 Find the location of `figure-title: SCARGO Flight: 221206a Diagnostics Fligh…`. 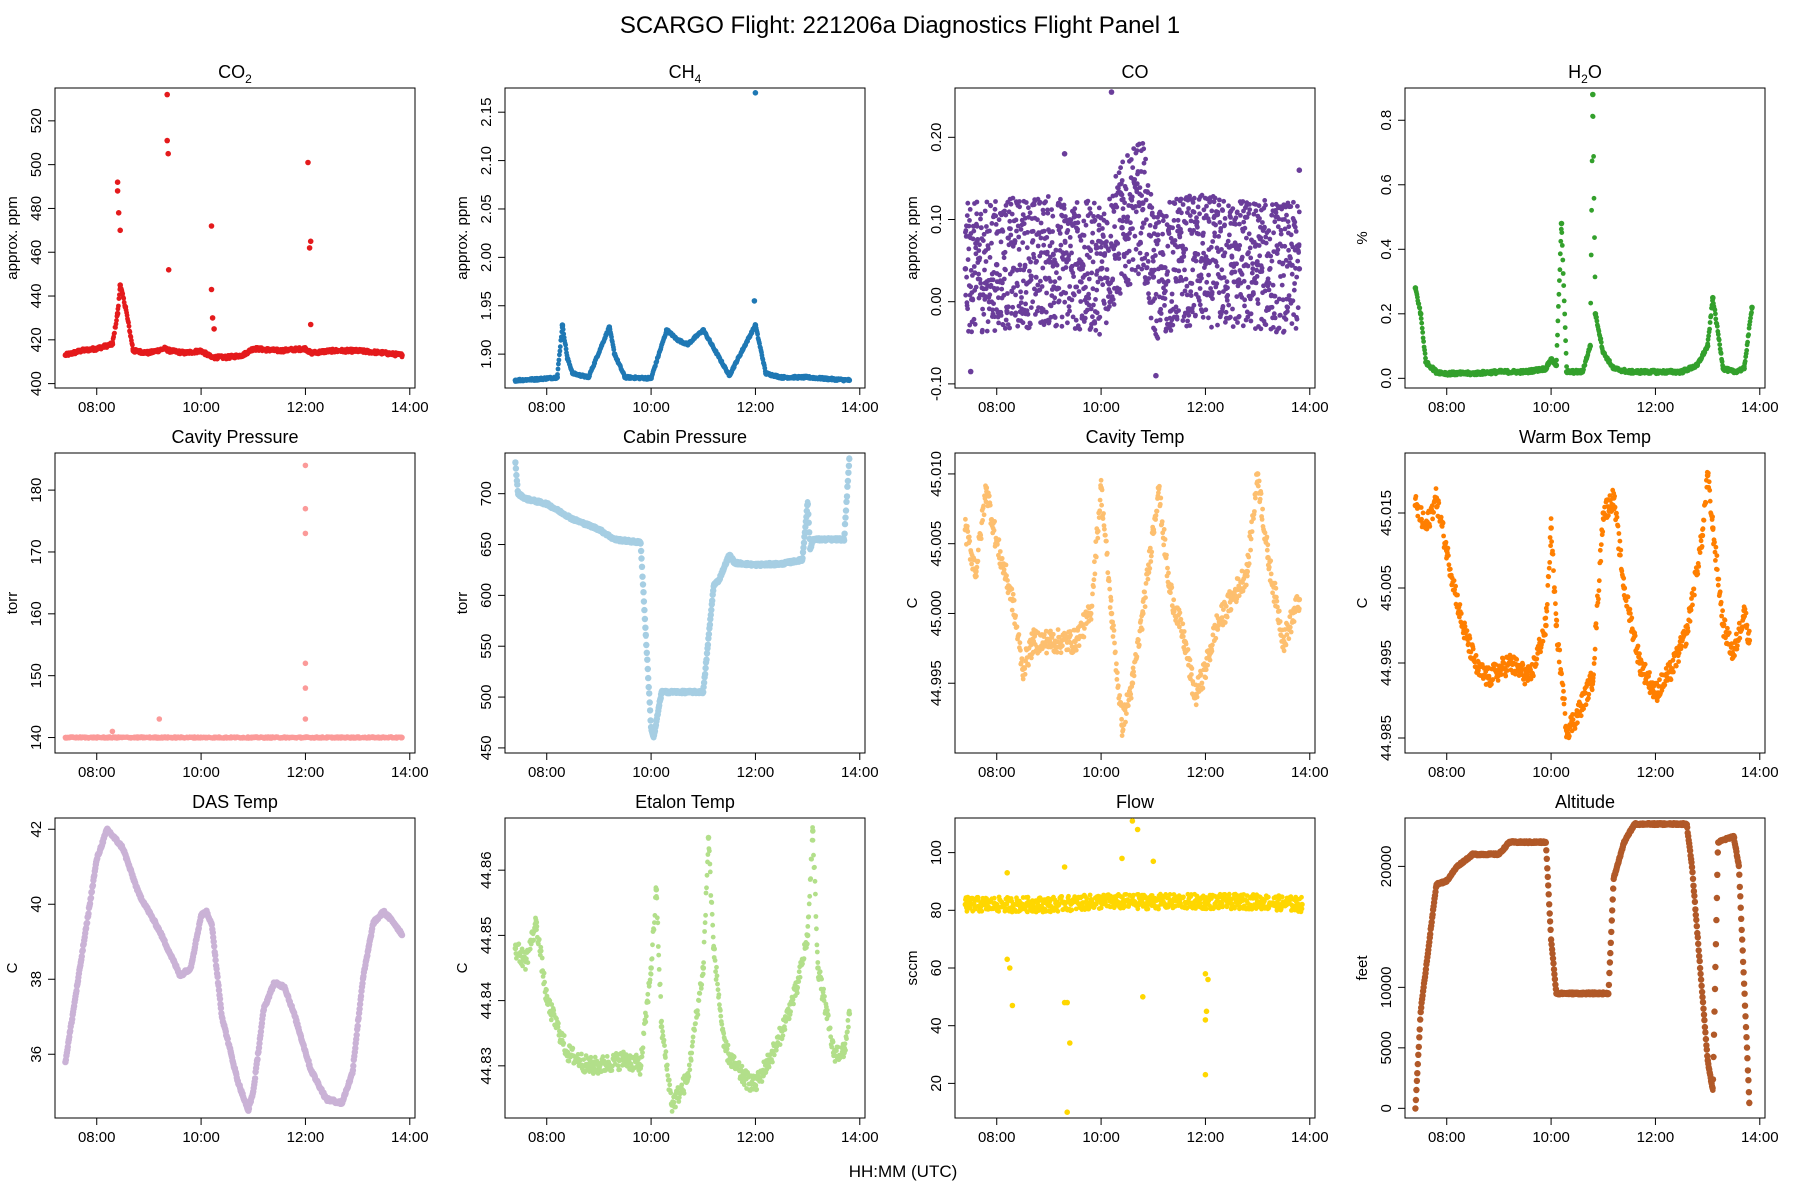

figure-title: SCARGO Flight: 221206a Diagnostics Fligh… is located at coordinates (900, 25).